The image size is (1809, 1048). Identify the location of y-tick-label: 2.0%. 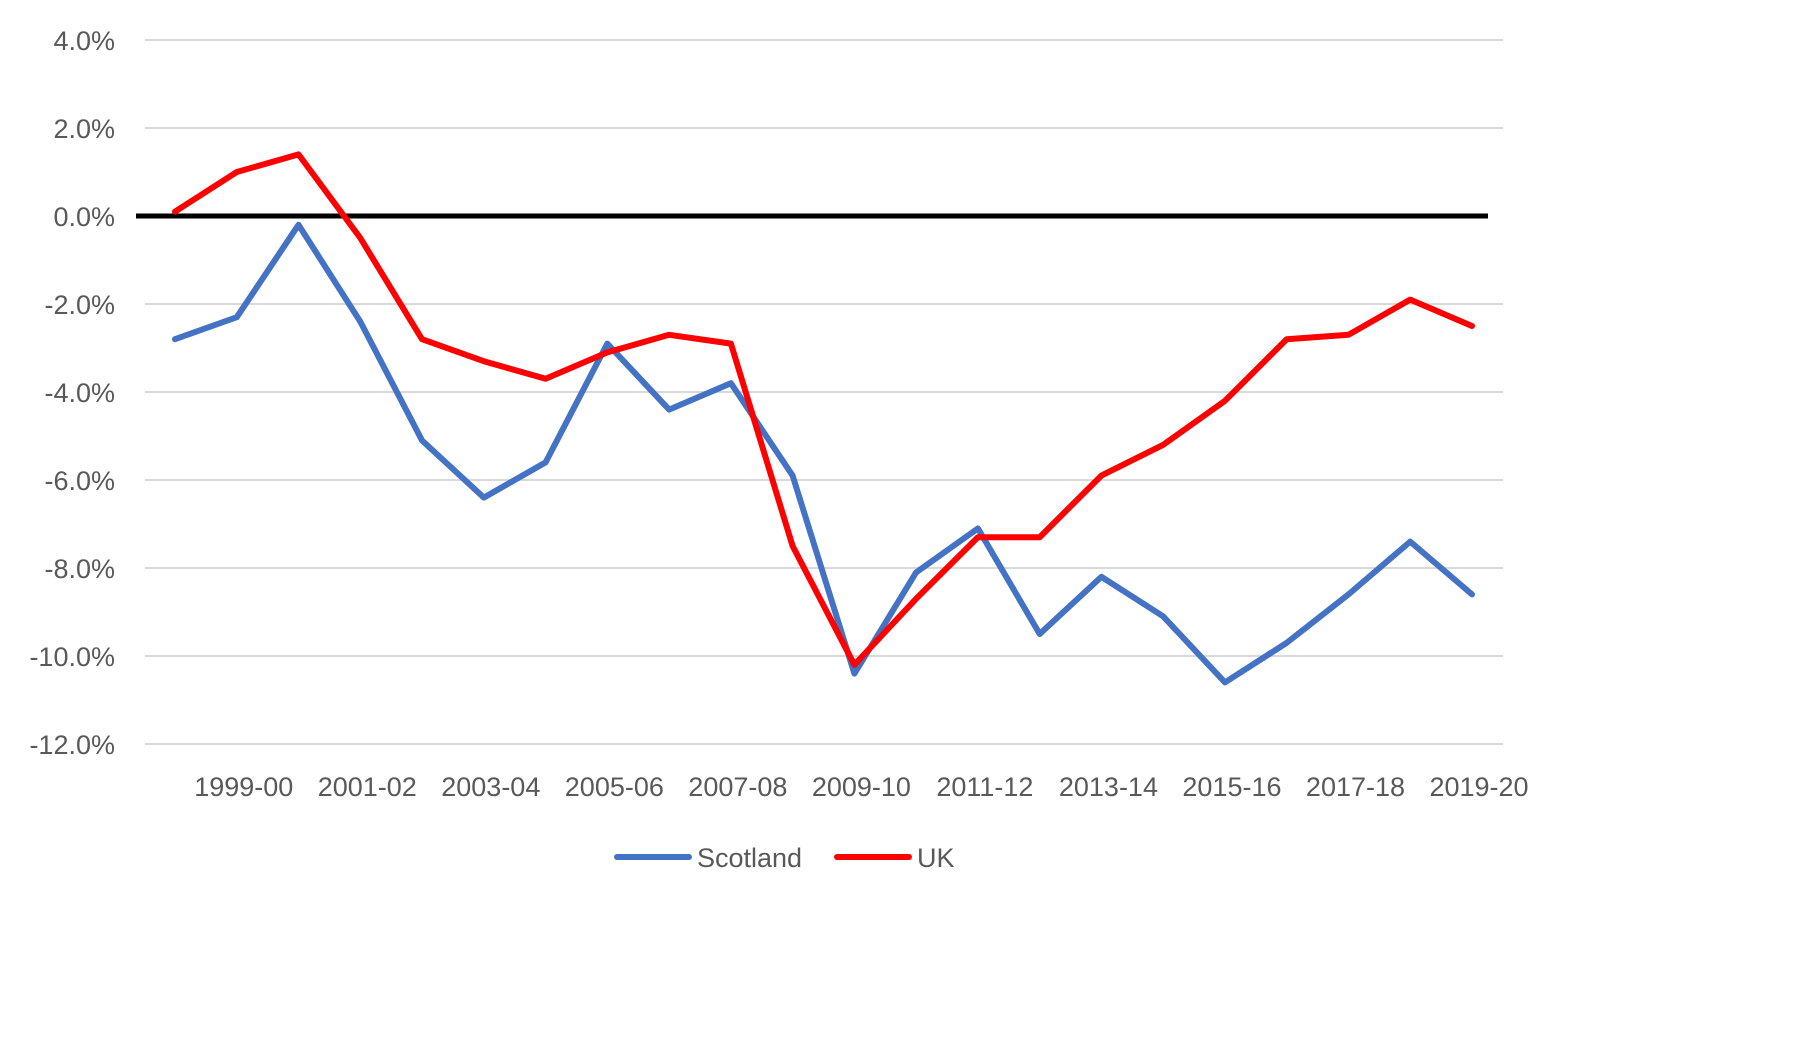
(84, 129).